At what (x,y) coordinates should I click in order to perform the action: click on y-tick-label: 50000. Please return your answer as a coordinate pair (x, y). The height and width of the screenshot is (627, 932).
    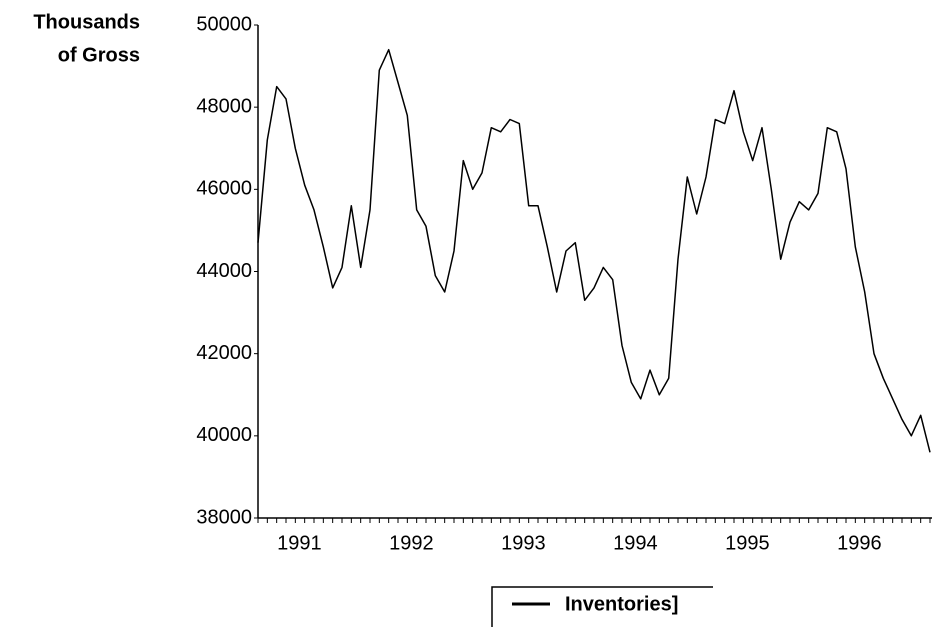
    Looking at the image, I should click on (224, 24).